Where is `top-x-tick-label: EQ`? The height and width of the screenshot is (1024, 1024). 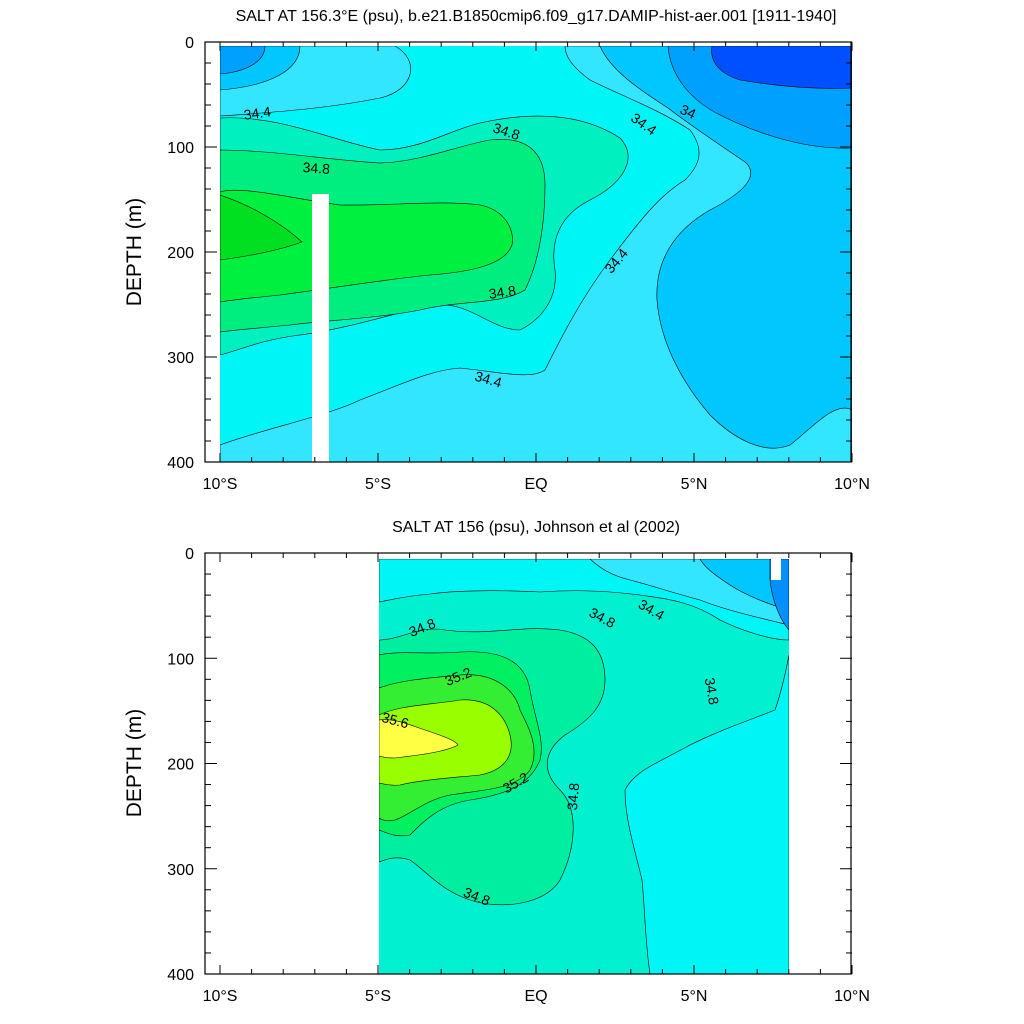
top-x-tick-label: EQ is located at coordinates (535, 484).